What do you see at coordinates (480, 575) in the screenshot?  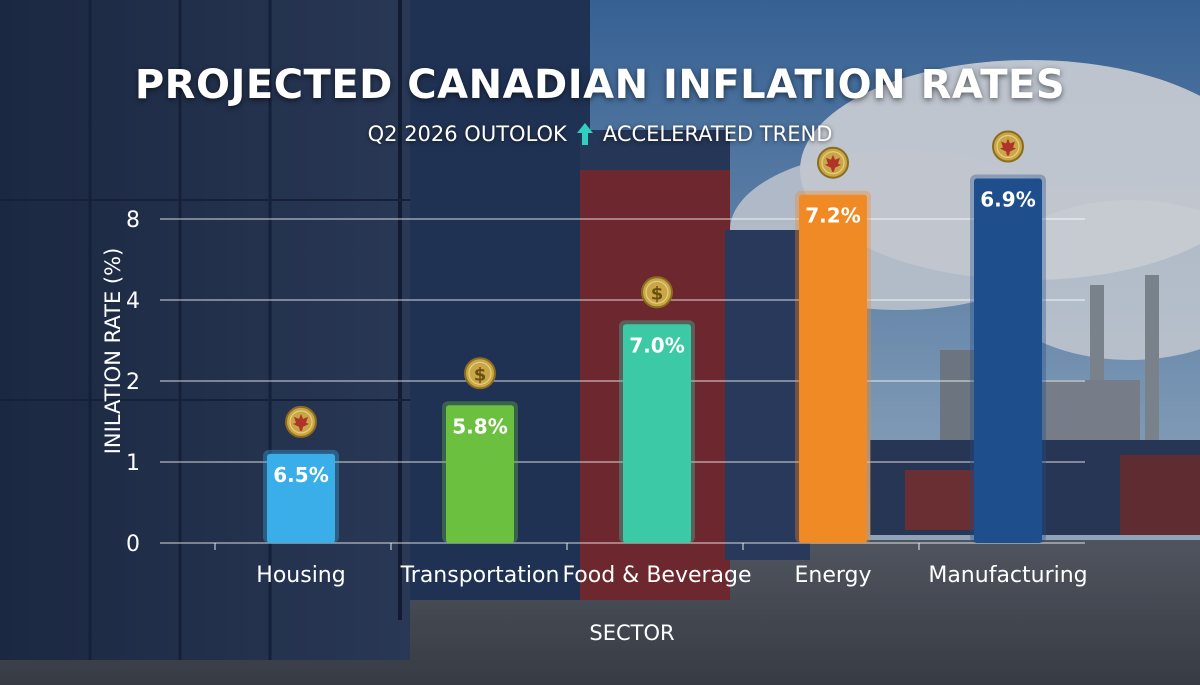 I see `x-category-label: Transportation` at bounding box center [480, 575].